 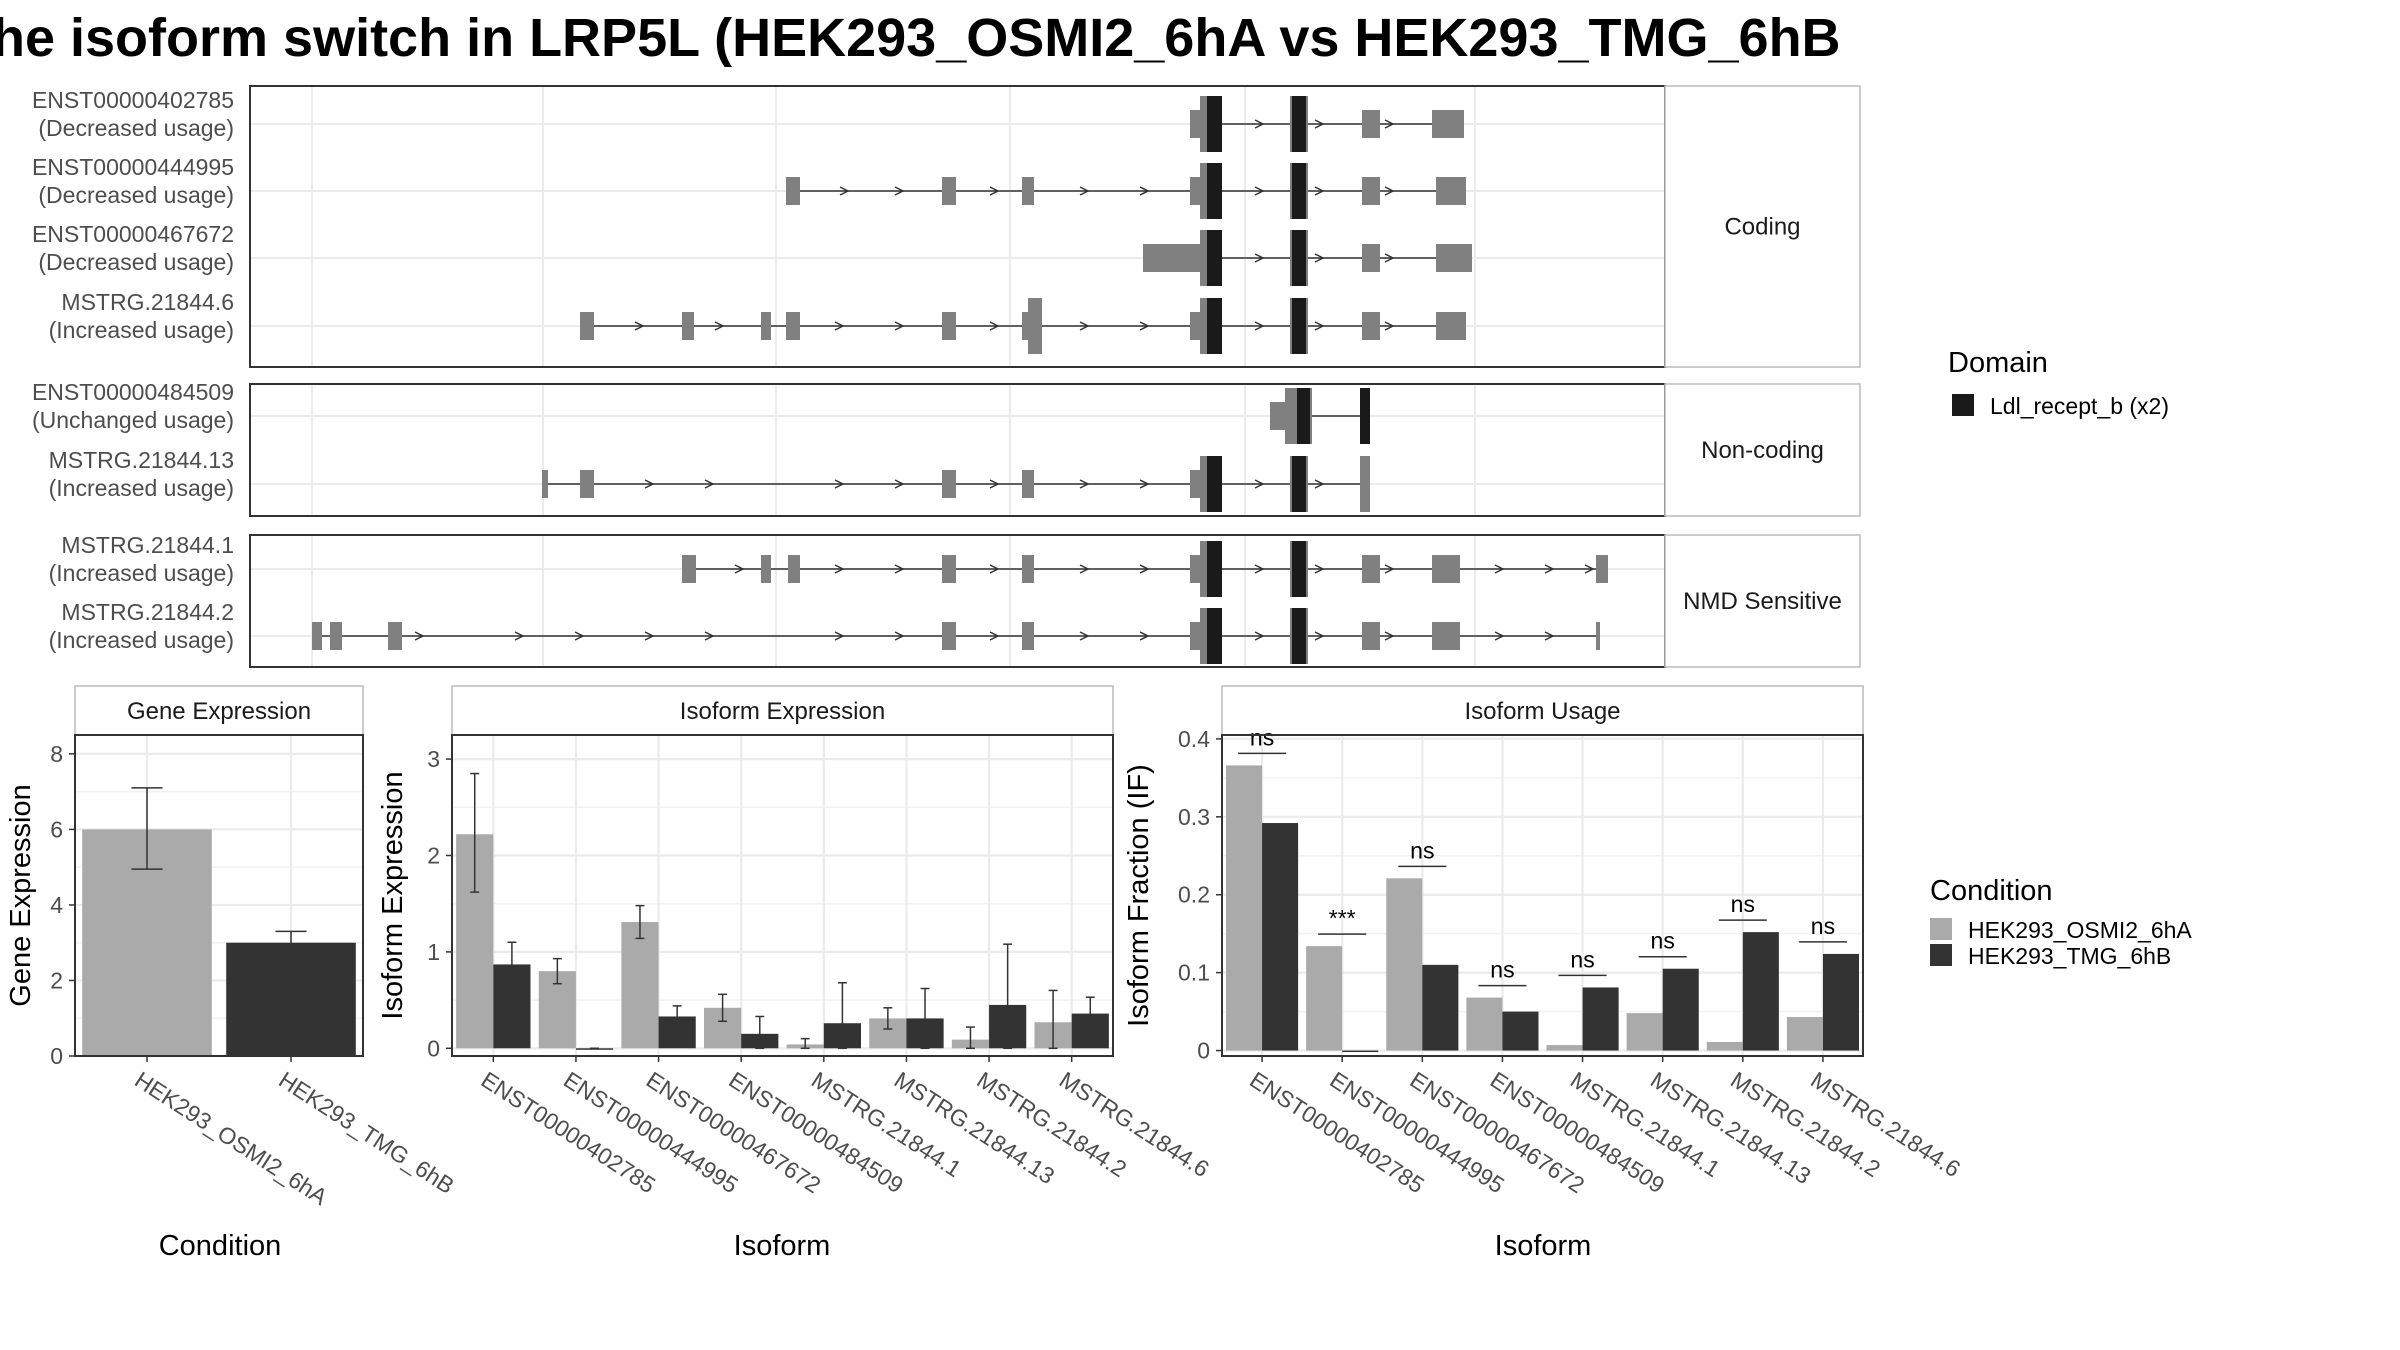 What do you see at coordinates (2069, 956) in the screenshot?
I see `condition-legend-label-b: HEK293_TMG_6hB` at bounding box center [2069, 956].